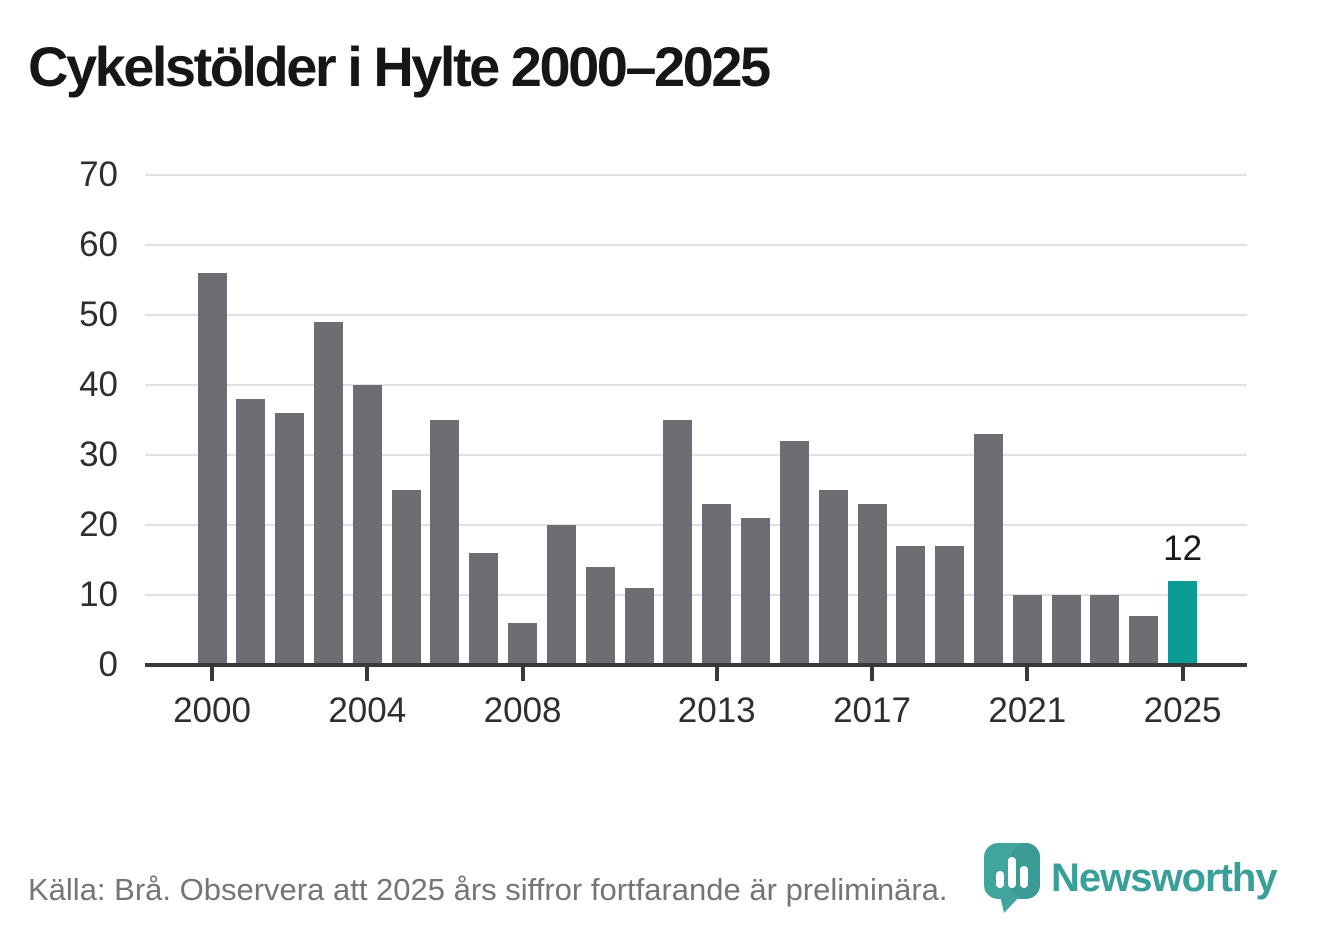 Image resolution: width=1322 pixels, height=939 pixels. Describe the element at coordinates (1144, 640) in the screenshot. I see `bar-2024` at that location.